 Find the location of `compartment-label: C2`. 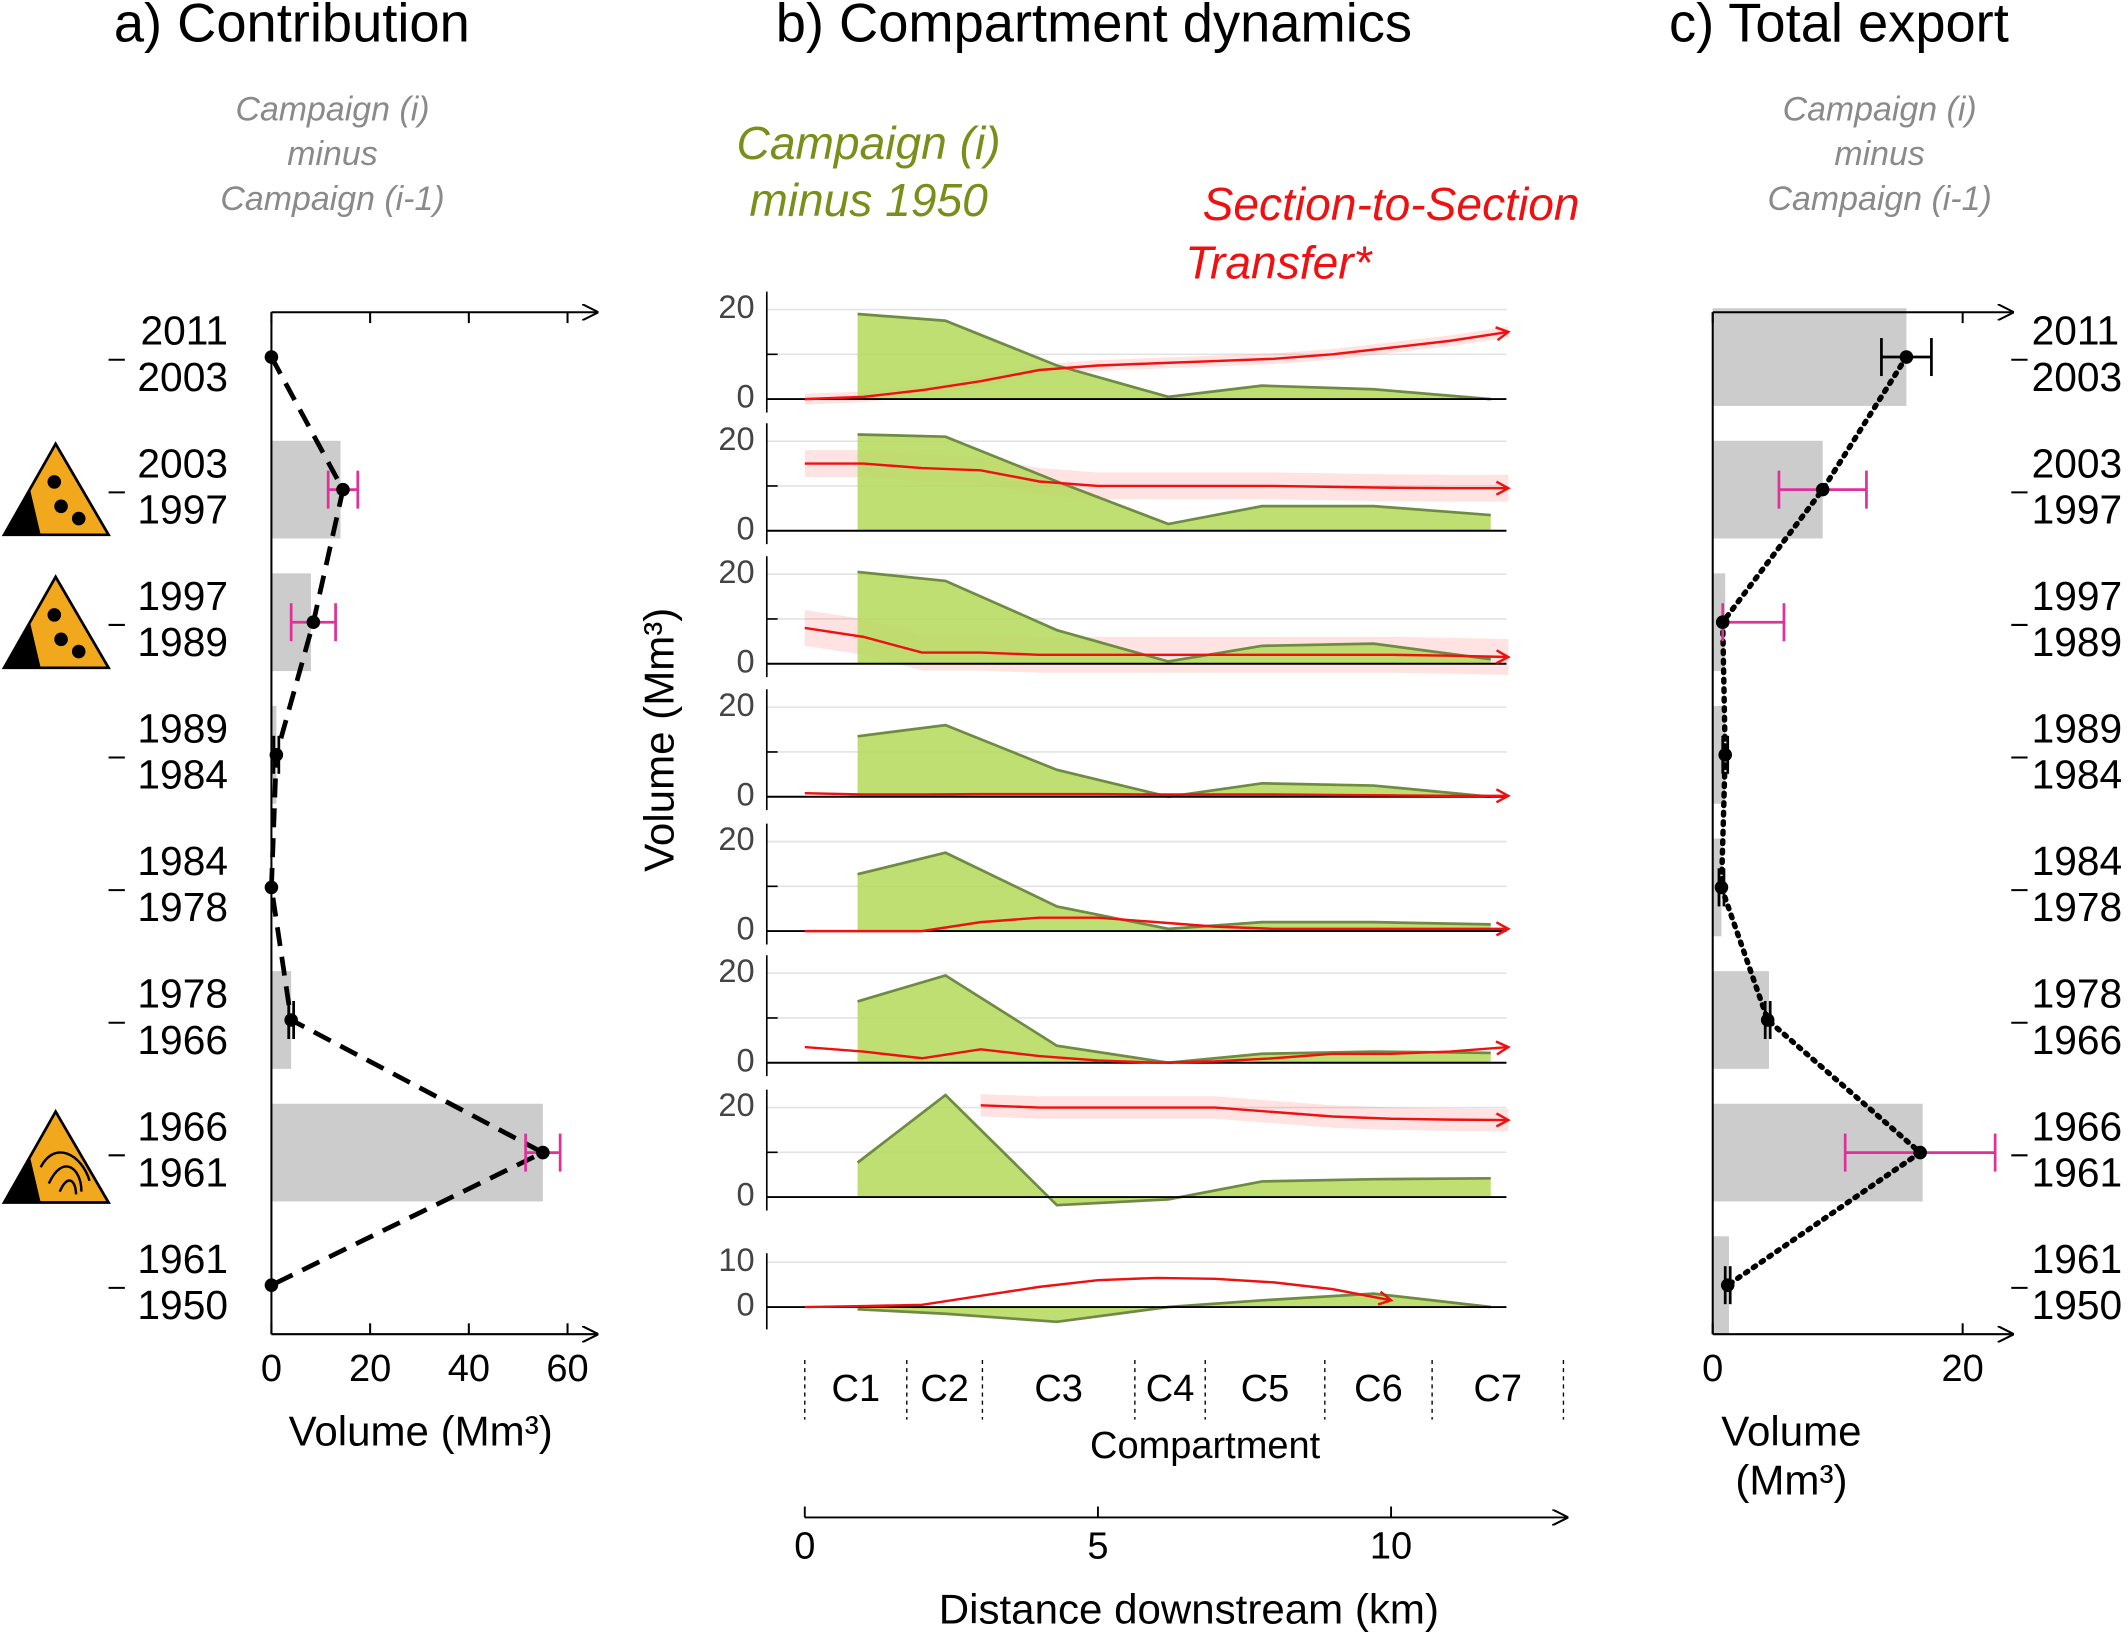

compartment-label: C2 is located at coordinates (944, 1389).